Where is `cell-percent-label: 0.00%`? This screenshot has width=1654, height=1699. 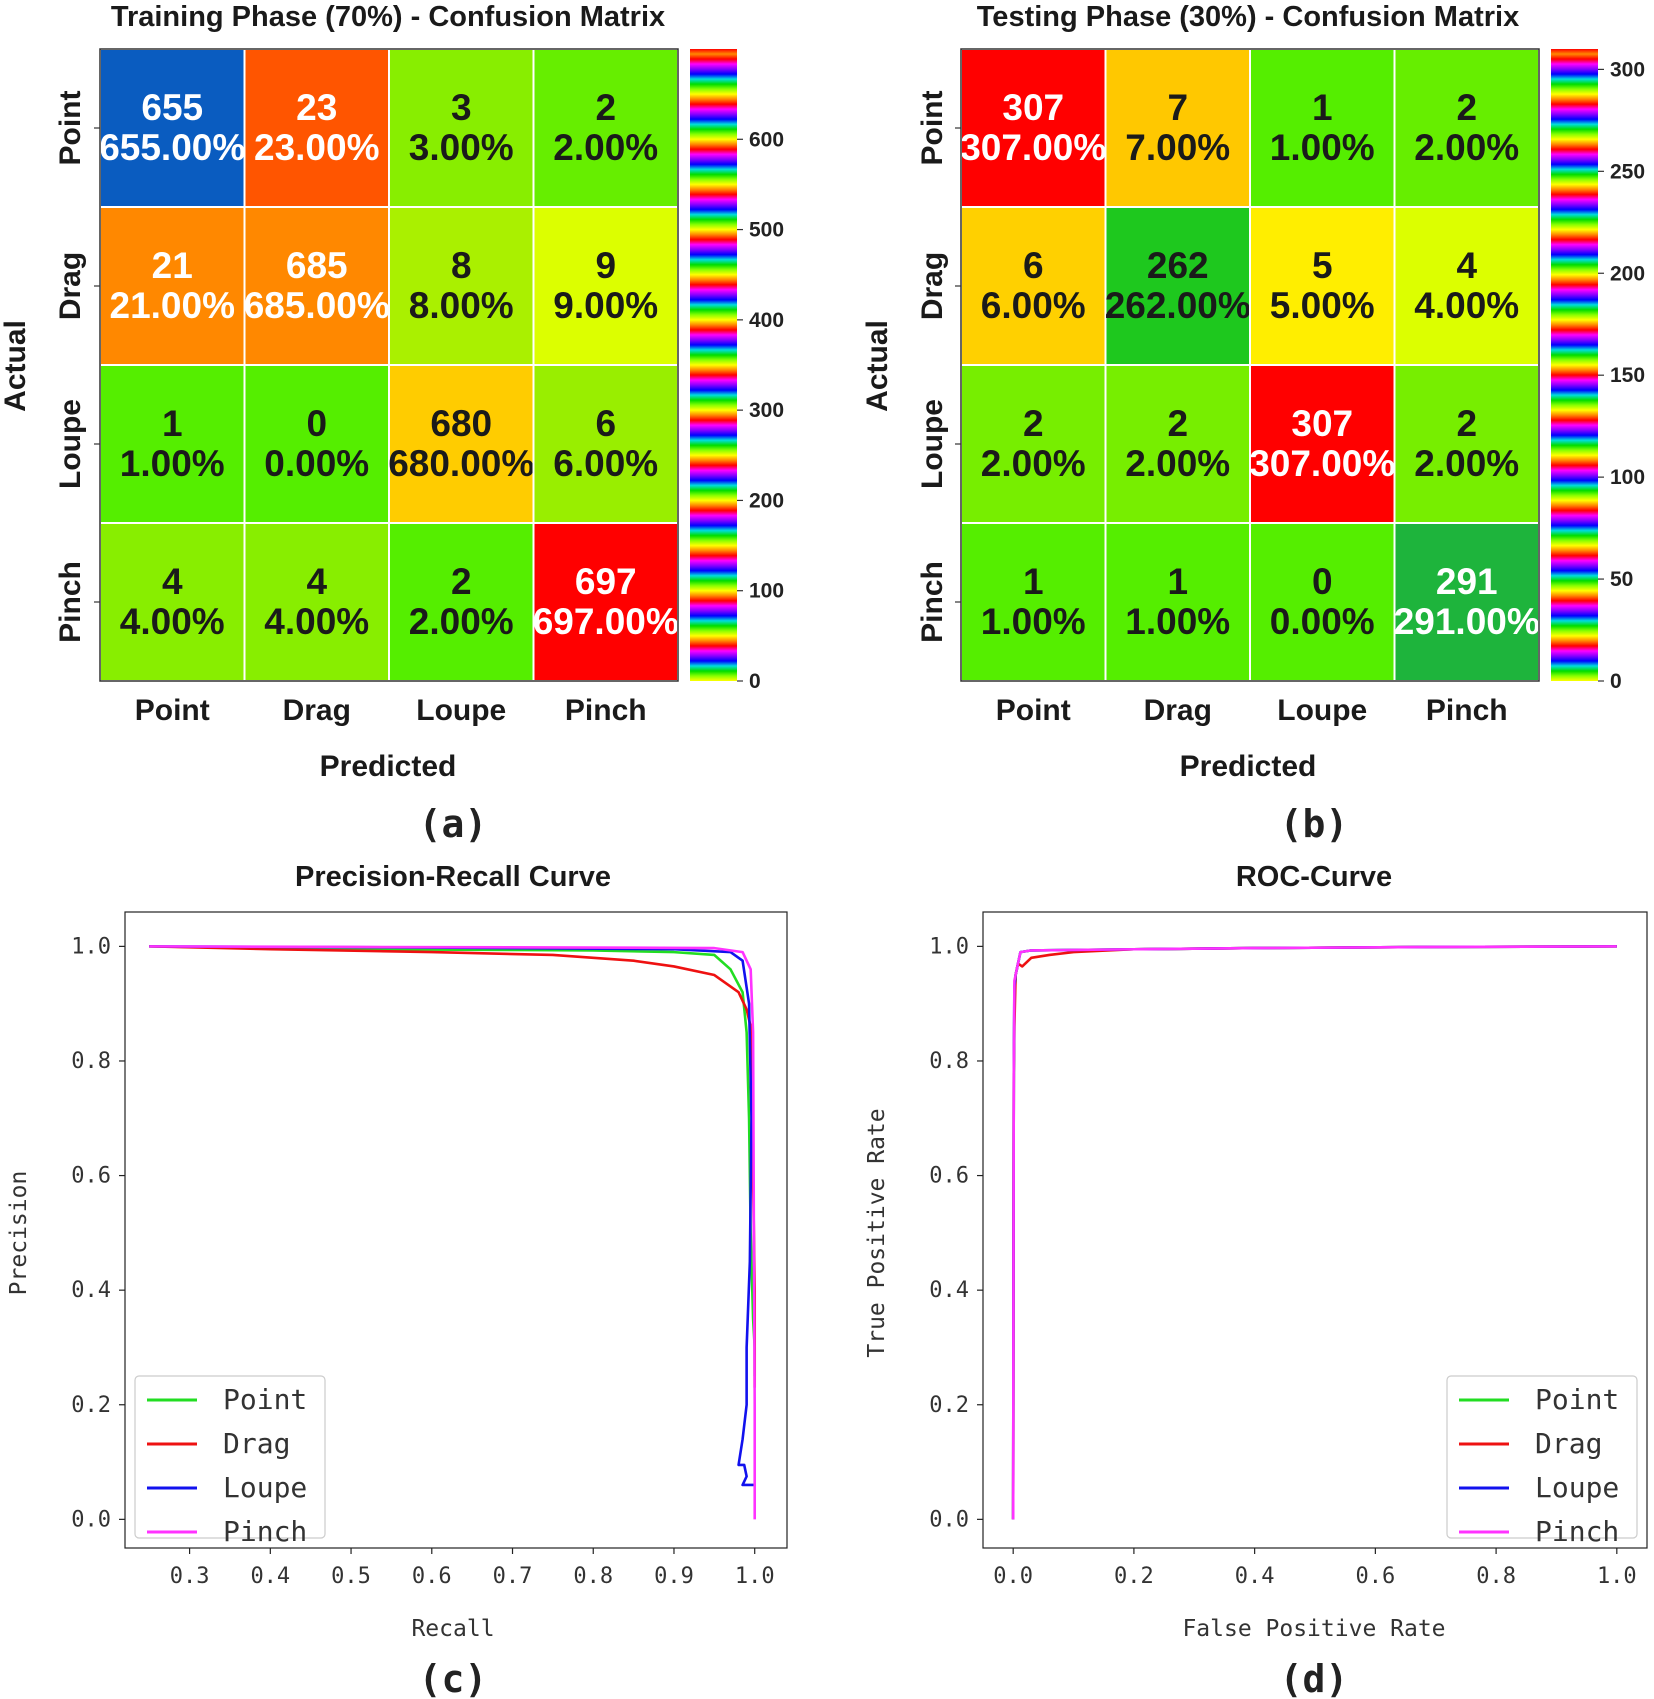 cell-percent-label: 0.00% is located at coordinates (316, 463).